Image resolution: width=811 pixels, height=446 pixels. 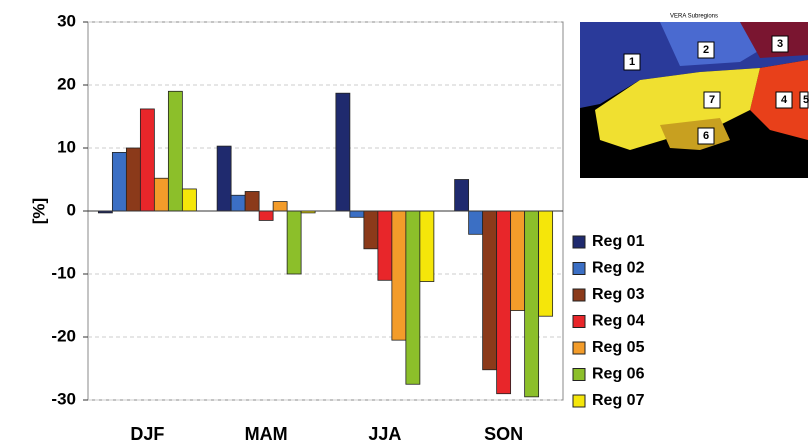 I want to click on map-label: 6, so click(x=706, y=136).